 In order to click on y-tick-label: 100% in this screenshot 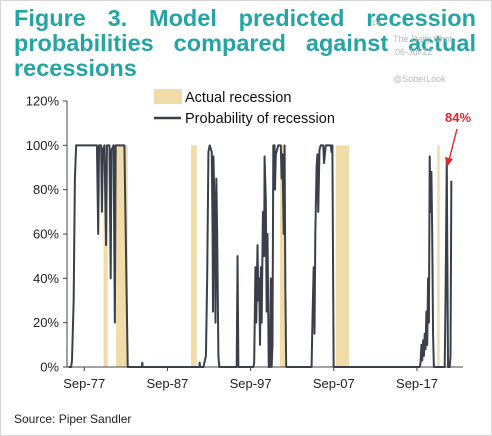, I will do `click(43, 145)`.